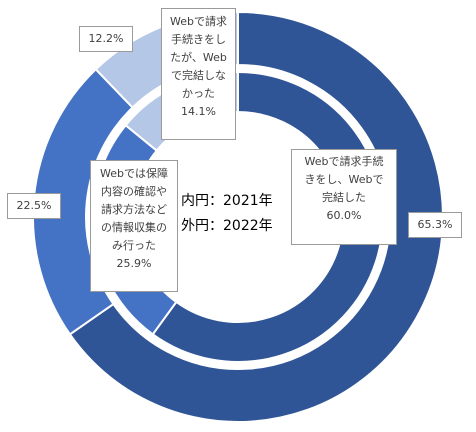 This screenshot has height=432, width=476. Describe the element at coordinates (34, 206) in the screenshot. I see `outer-label-slice-2: 22.5%` at that location.